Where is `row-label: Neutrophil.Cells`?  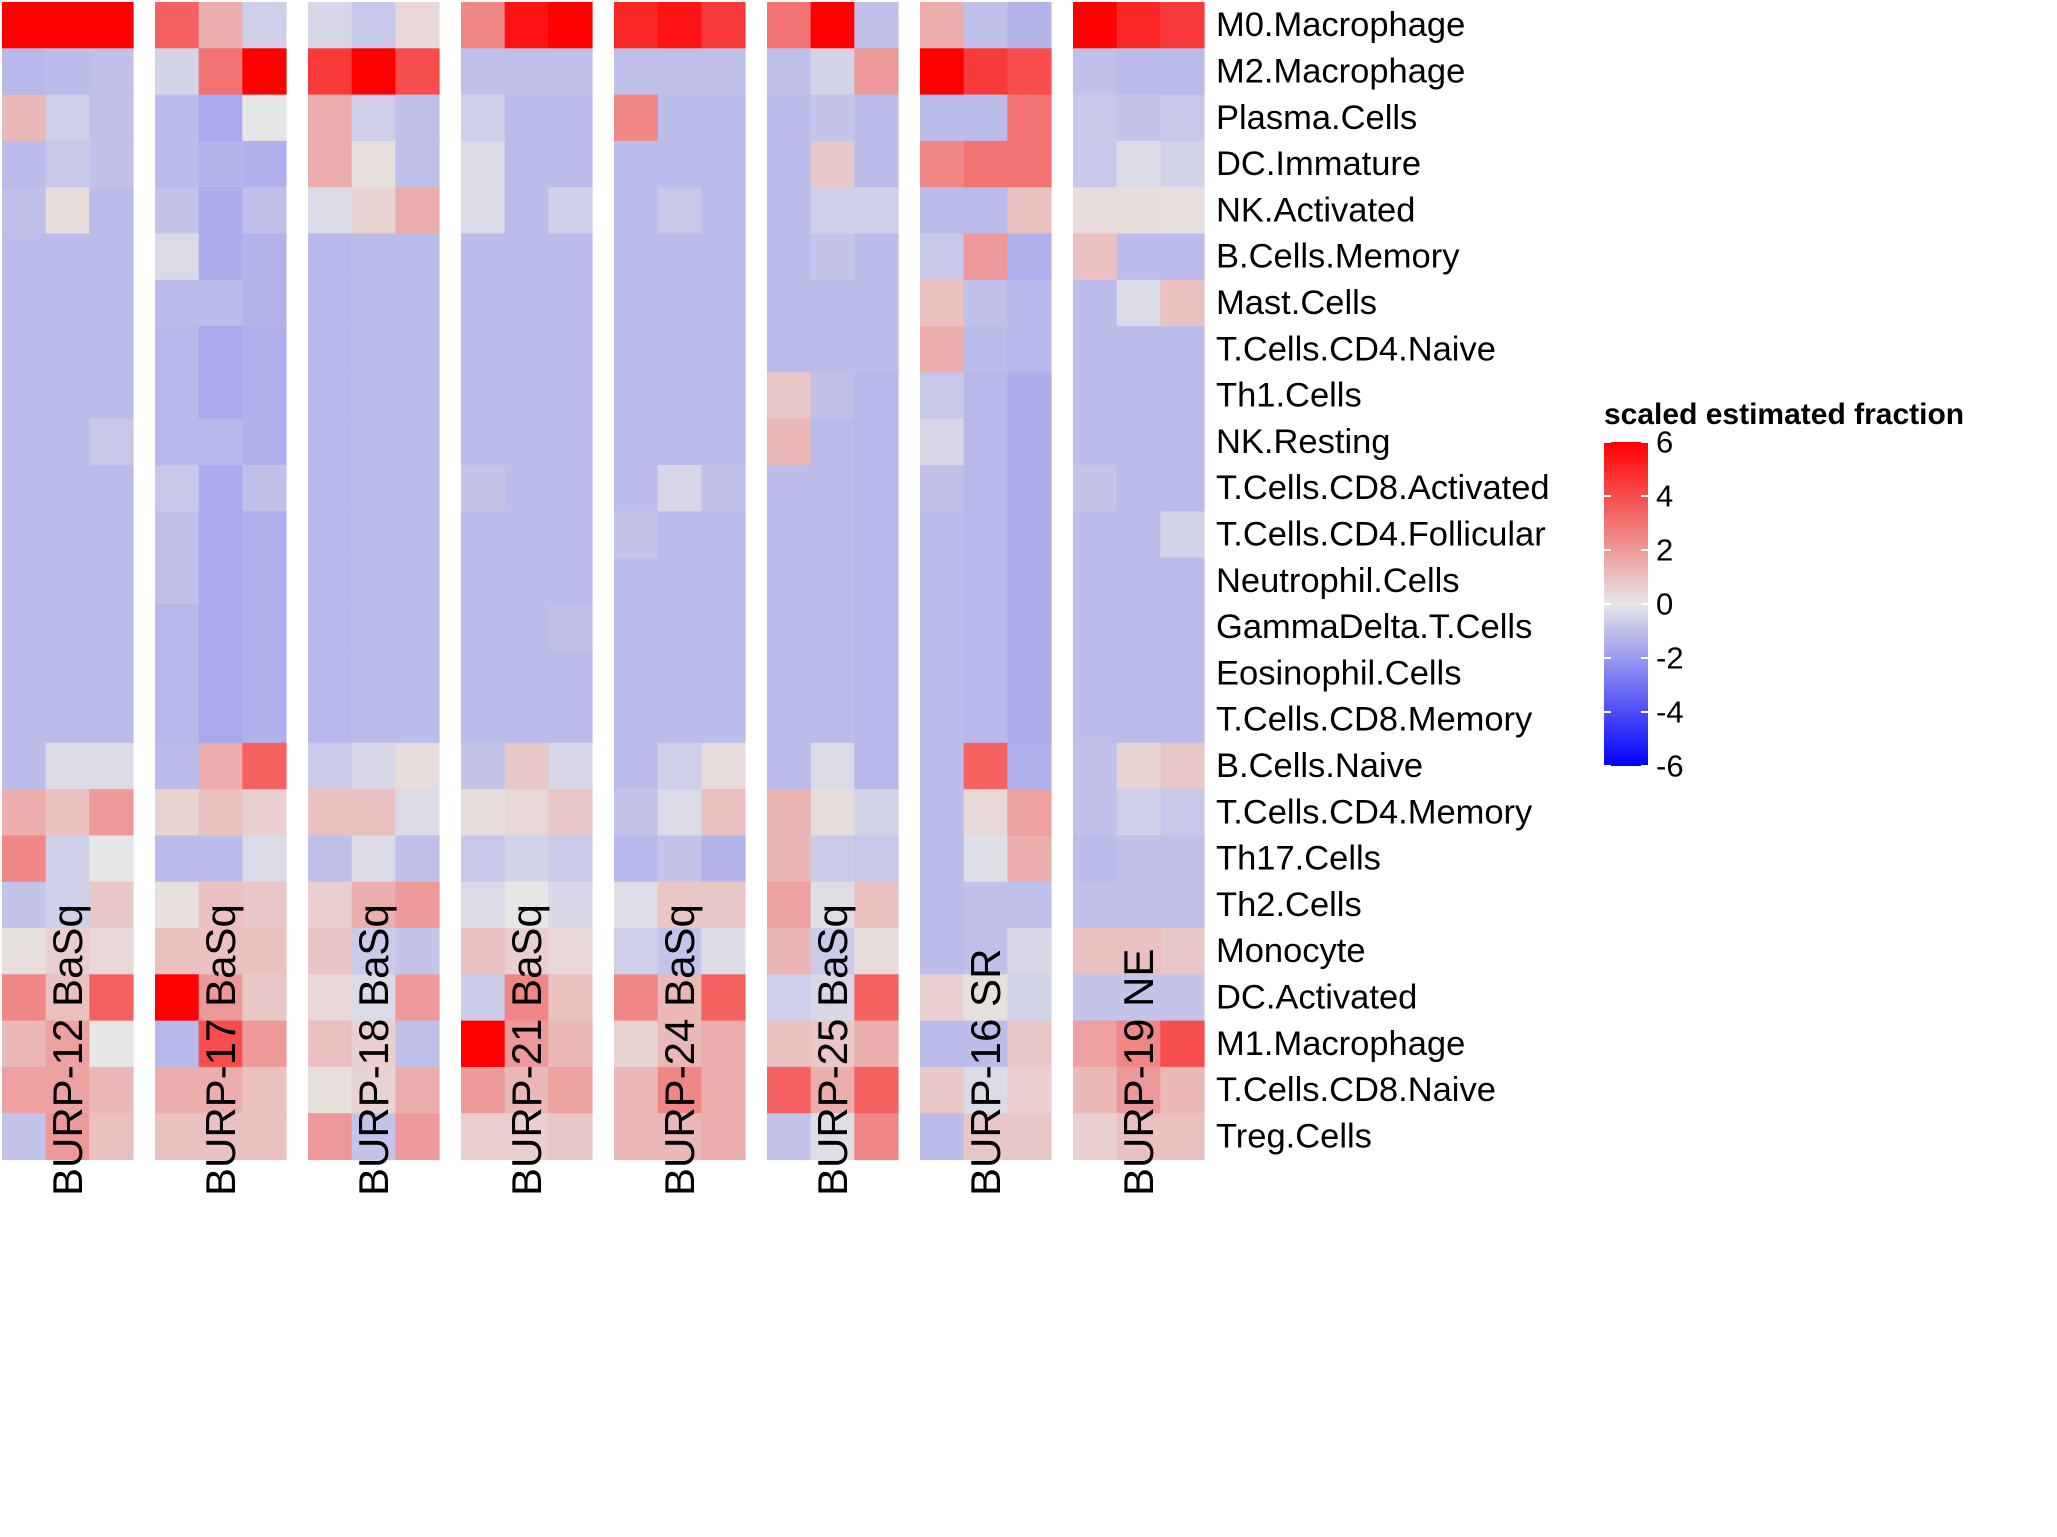 row-label: Neutrophil.Cells is located at coordinates (1338, 581).